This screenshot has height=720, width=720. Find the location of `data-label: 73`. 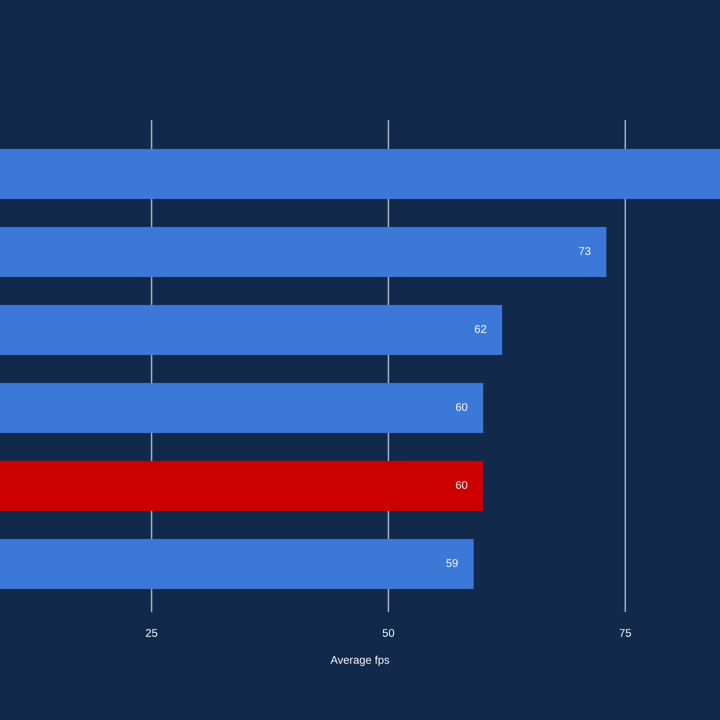

data-label: 73 is located at coordinates (584, 251).